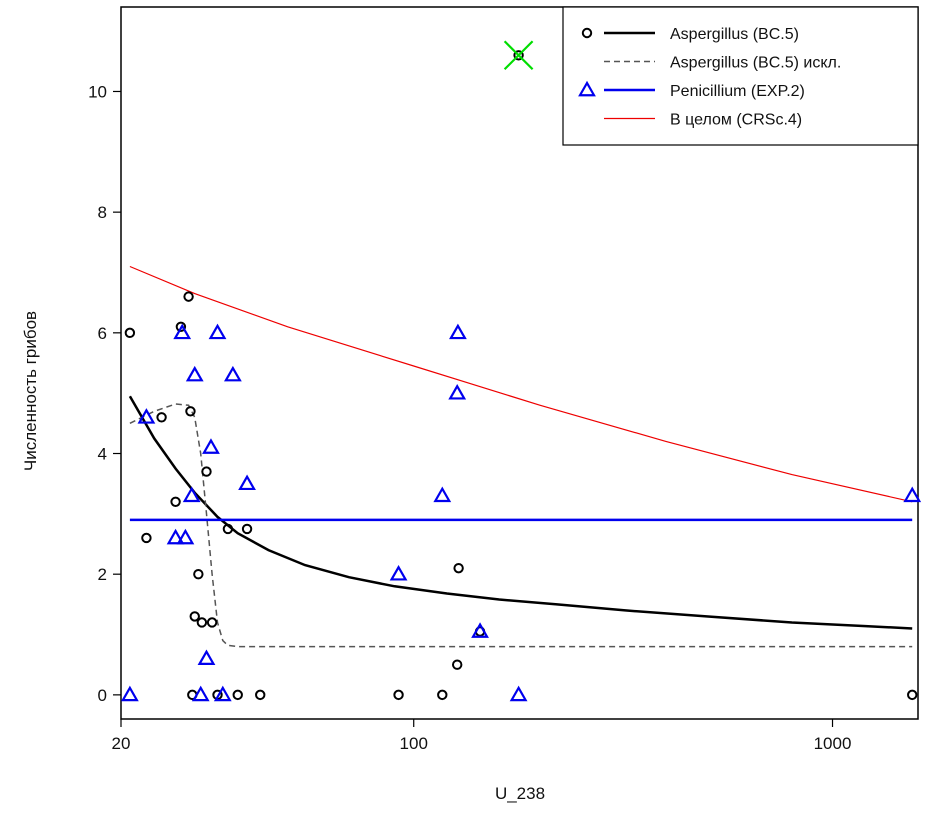  Describe the element at coordinates (97, 91) in the screenshot. I see `y-tick-label: 10` at that location.